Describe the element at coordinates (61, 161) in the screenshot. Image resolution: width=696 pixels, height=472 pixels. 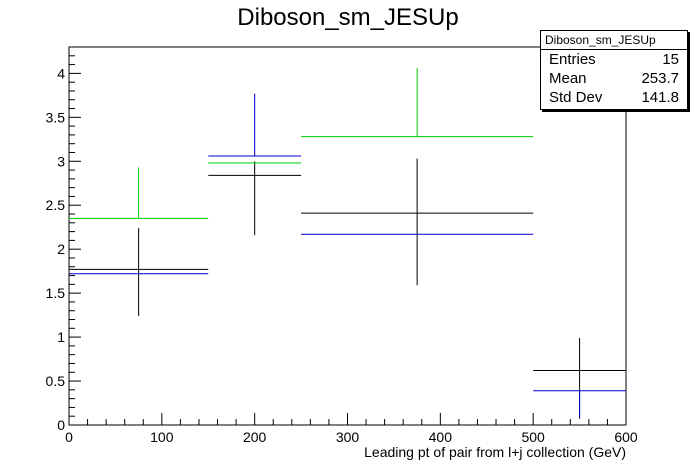
I see `y-tick-label: 3` at that location.